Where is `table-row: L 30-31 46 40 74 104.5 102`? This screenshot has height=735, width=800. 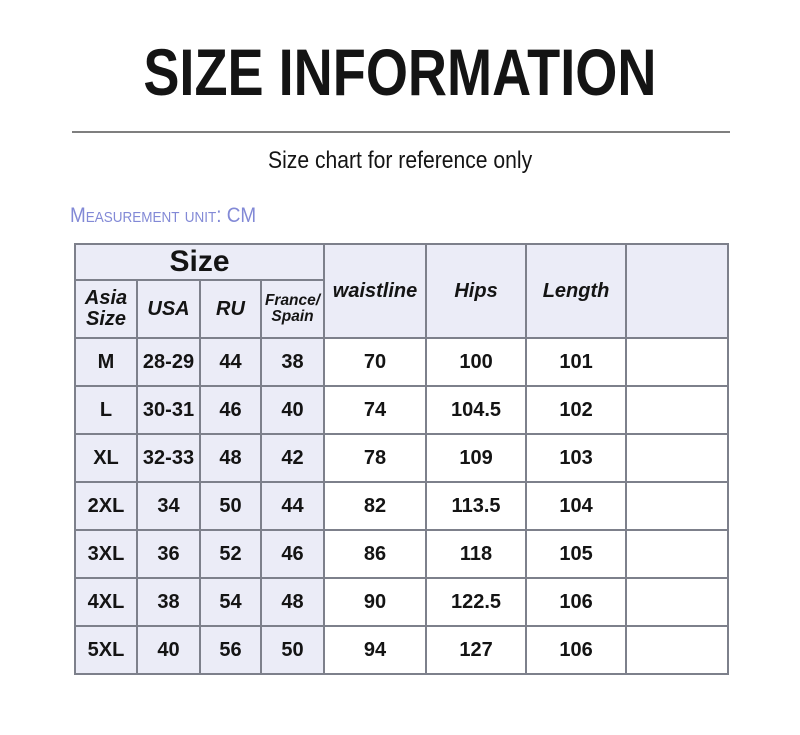
table-row: L 30-31 46 40 74 104.5 102 is located at coordinates (402, 410).